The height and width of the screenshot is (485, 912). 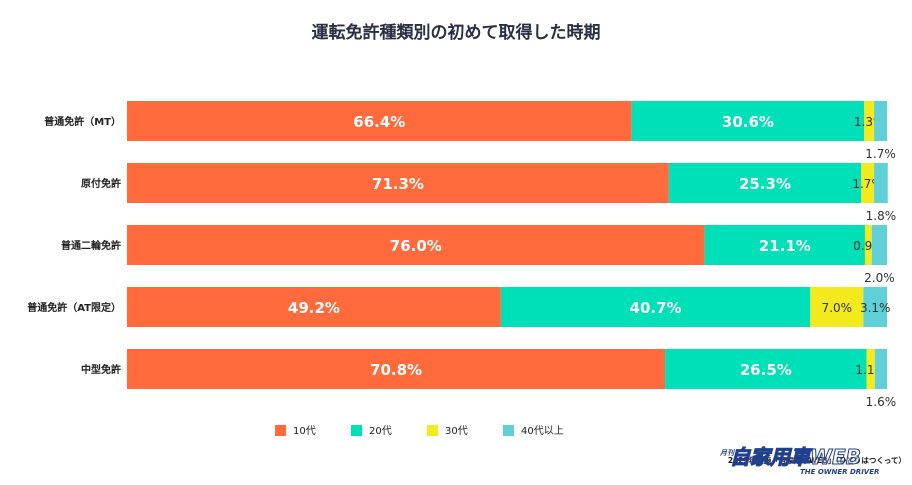 What do you see at coordinates (82, 121) in the screenshot?
I see `category-label: 普通免許（MT）` at bounding box center [82, 121].